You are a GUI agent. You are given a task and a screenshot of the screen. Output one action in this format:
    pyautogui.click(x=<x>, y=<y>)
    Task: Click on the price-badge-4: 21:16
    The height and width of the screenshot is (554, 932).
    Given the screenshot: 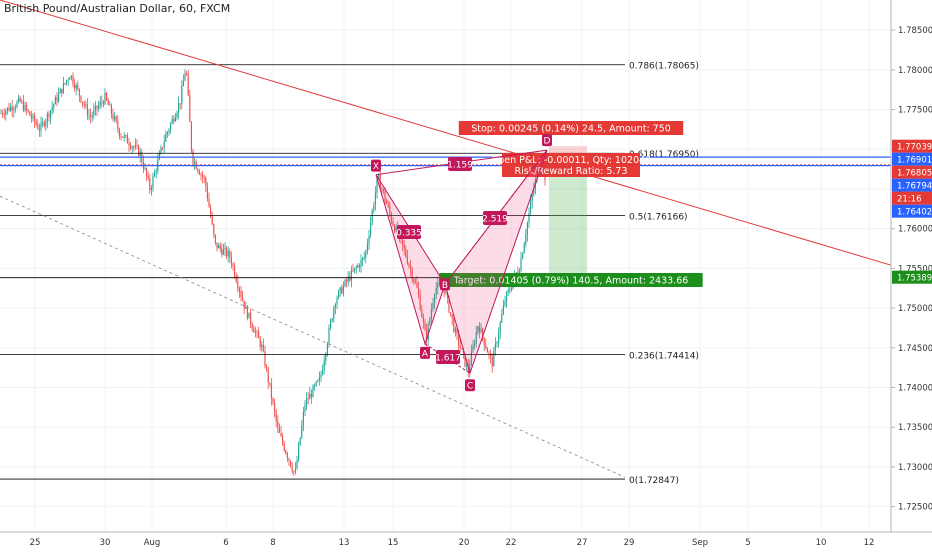 What is the action you would take?
    pyautogui.click(x=909, y=200)
    